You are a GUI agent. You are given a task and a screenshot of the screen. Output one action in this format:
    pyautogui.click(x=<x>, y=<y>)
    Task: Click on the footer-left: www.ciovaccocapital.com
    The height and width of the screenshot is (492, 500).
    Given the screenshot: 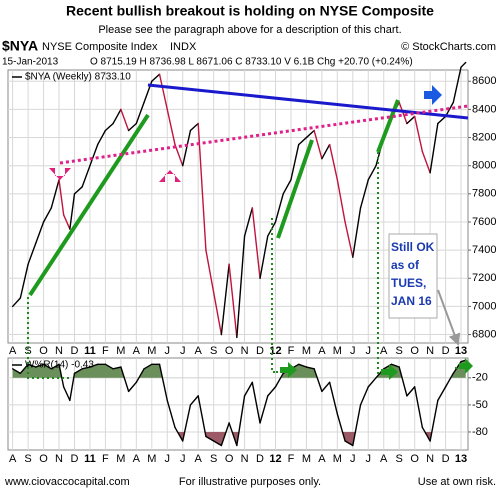 What is the action you would take?
    pyautogui.click(x=67, y=482)
    